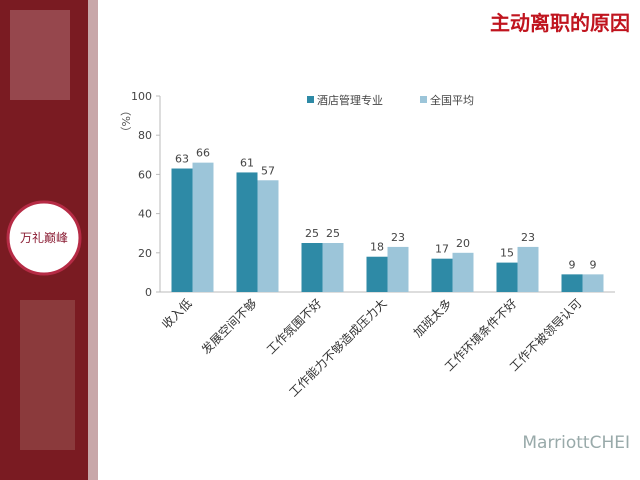 This screenshot has height=480, width=640. I want to click on data-label: 18, so click(377, 247).